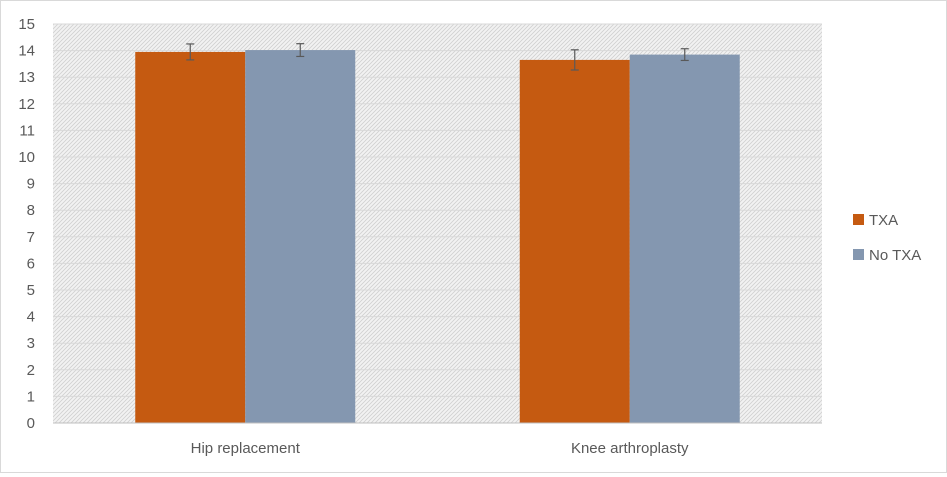  Describe the element at coordinates (26, 157) in the screenshot. I see `y-tick-label: 10` at that location.